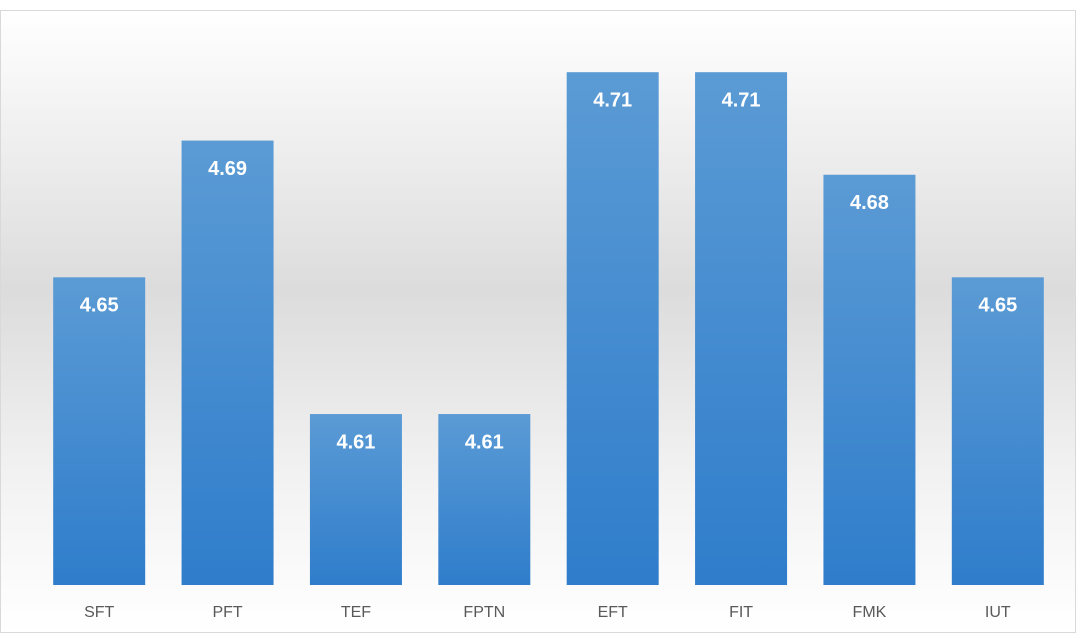  What do you see at coordinates (227, 169) in the screenshot?
I see `data-label: 4.69` at bounding box center [227, 169].